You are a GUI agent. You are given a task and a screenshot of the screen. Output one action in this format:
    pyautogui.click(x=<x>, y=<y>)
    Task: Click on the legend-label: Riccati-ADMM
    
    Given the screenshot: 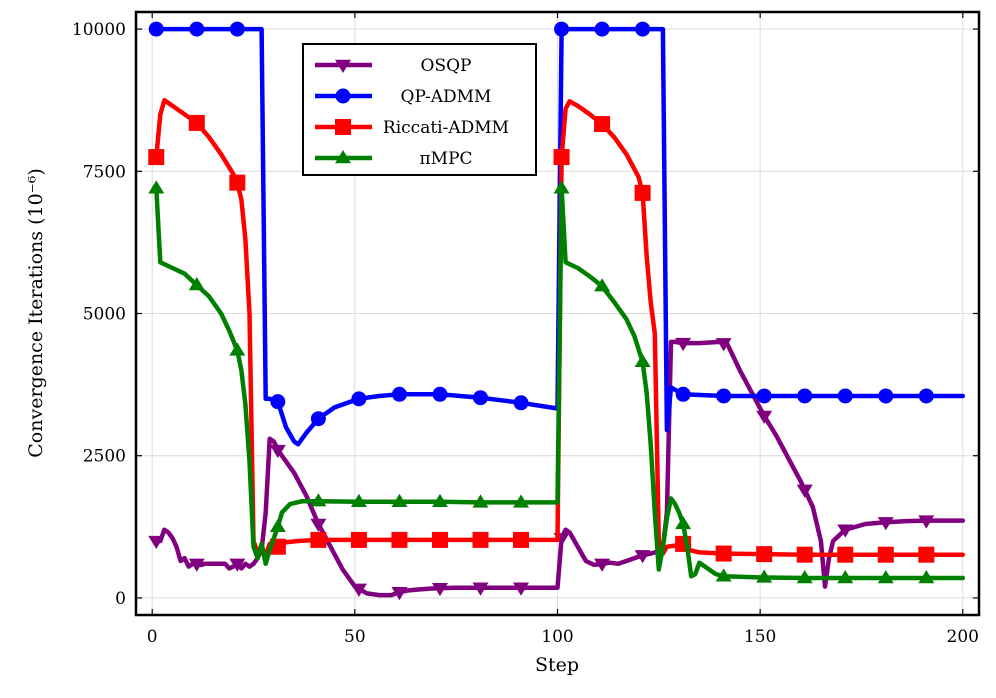 What is the action you would take?
    pyautogui.click(x=446, y=128)
    